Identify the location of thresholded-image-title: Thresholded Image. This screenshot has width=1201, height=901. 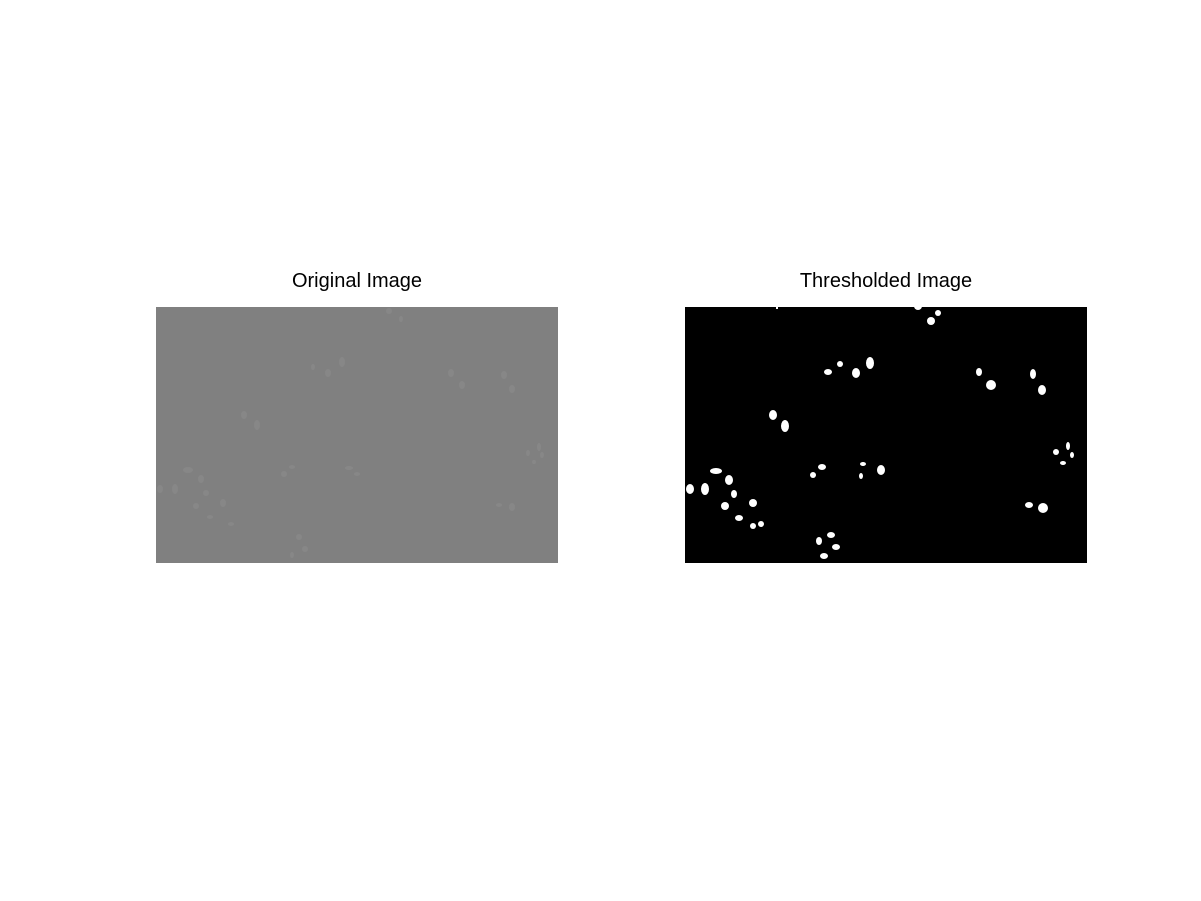
(886, 281).